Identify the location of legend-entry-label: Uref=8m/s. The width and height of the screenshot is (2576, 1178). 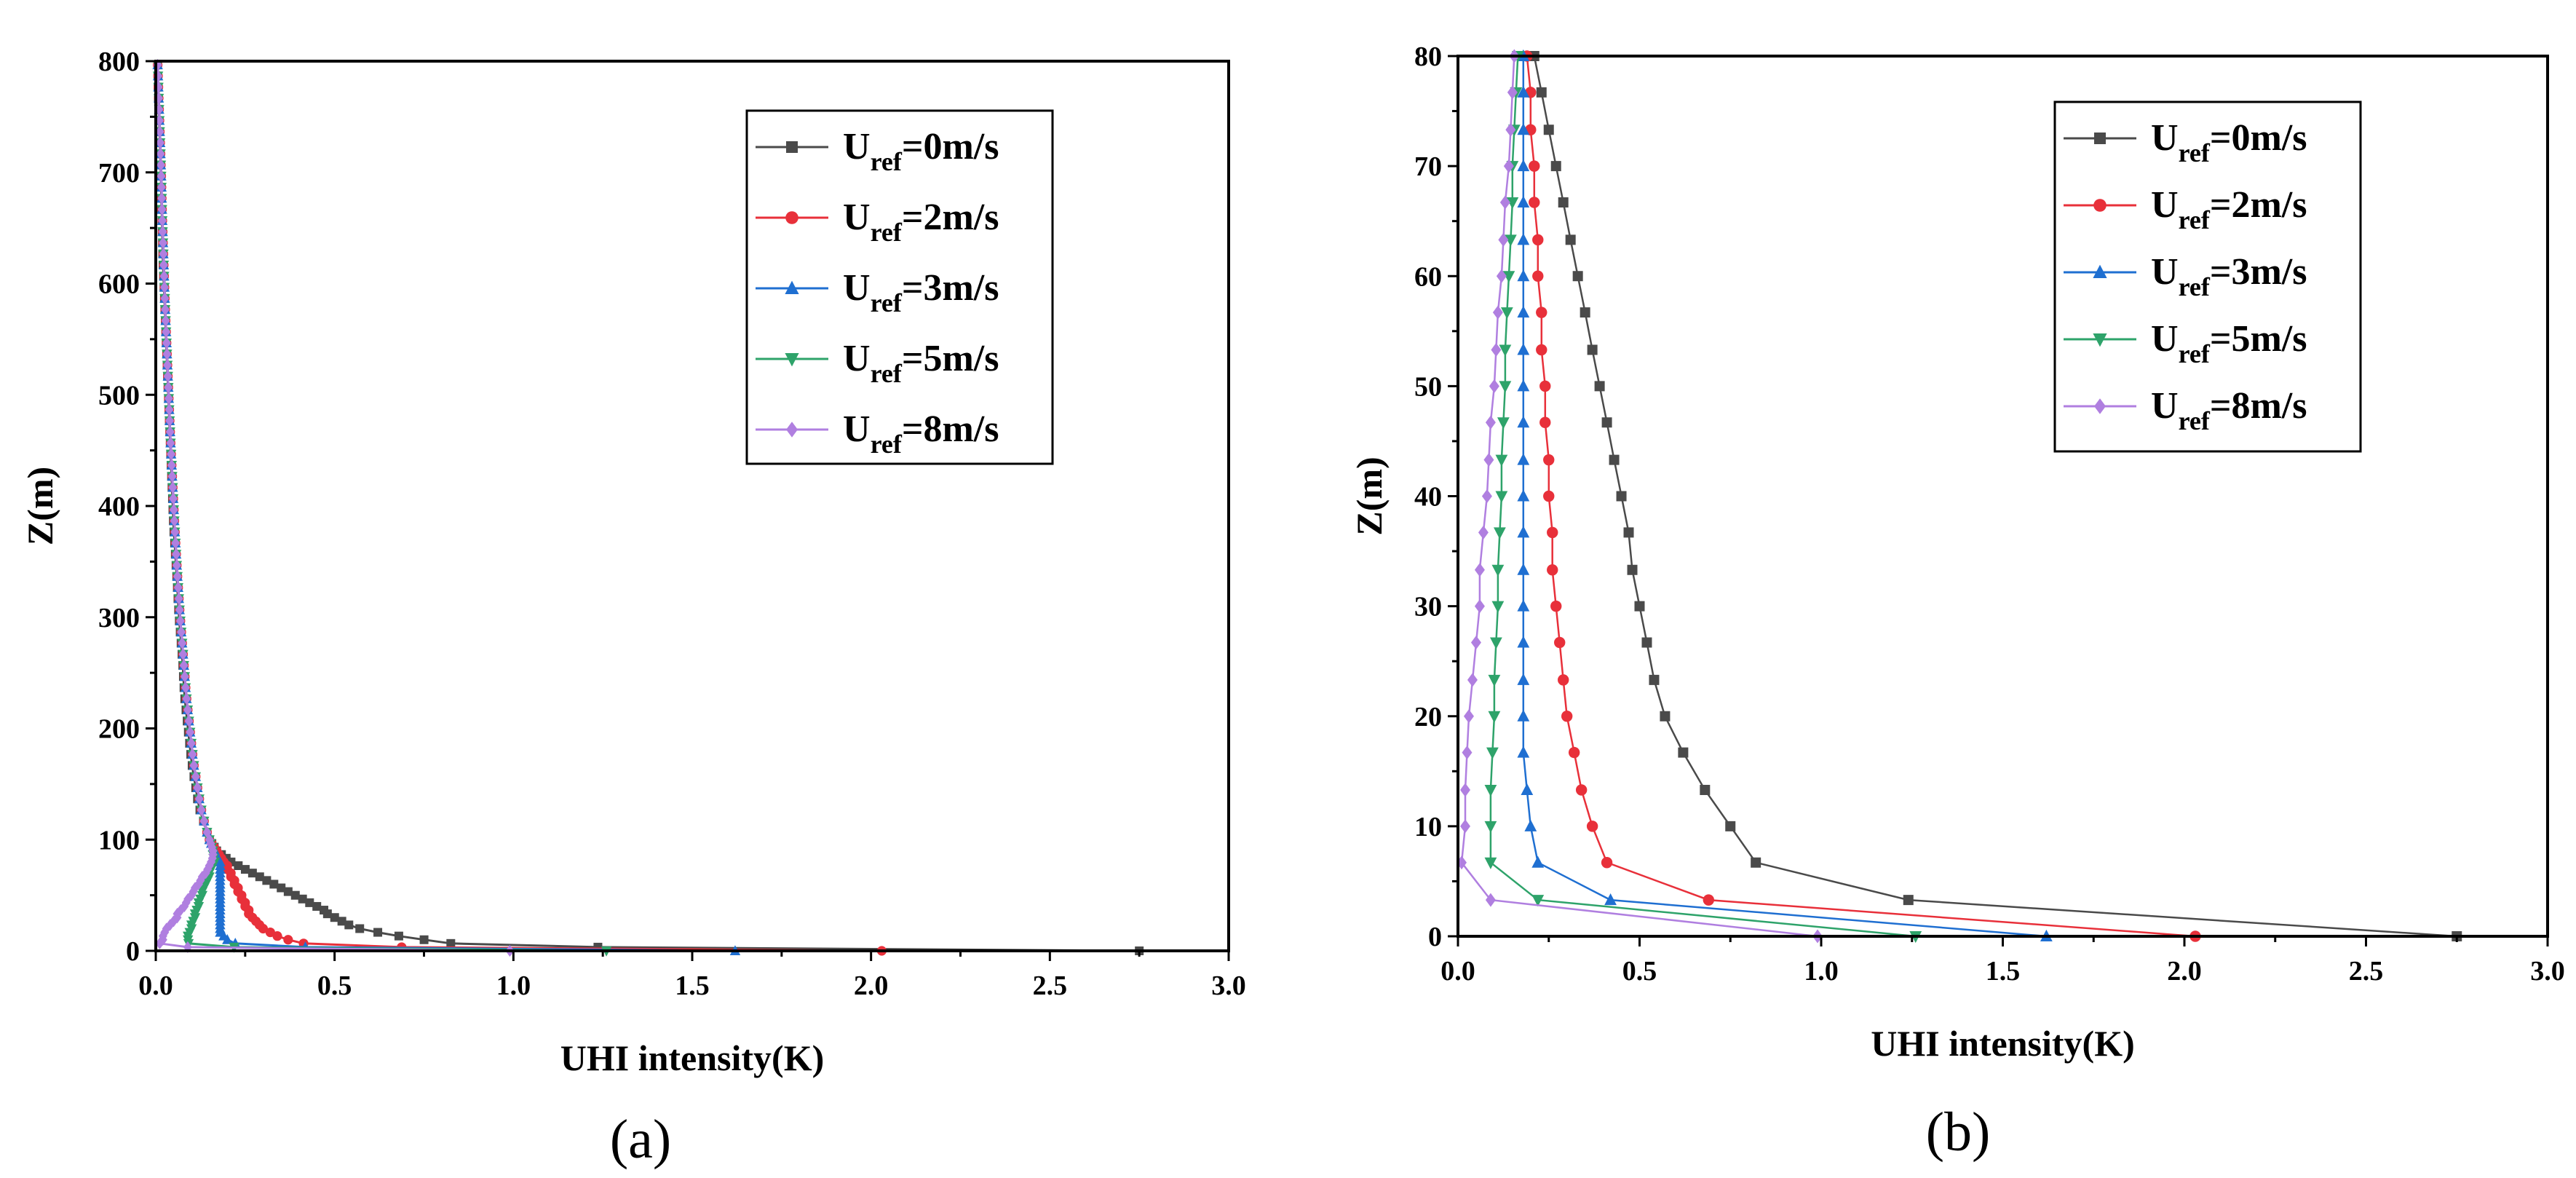
(2229, 410).